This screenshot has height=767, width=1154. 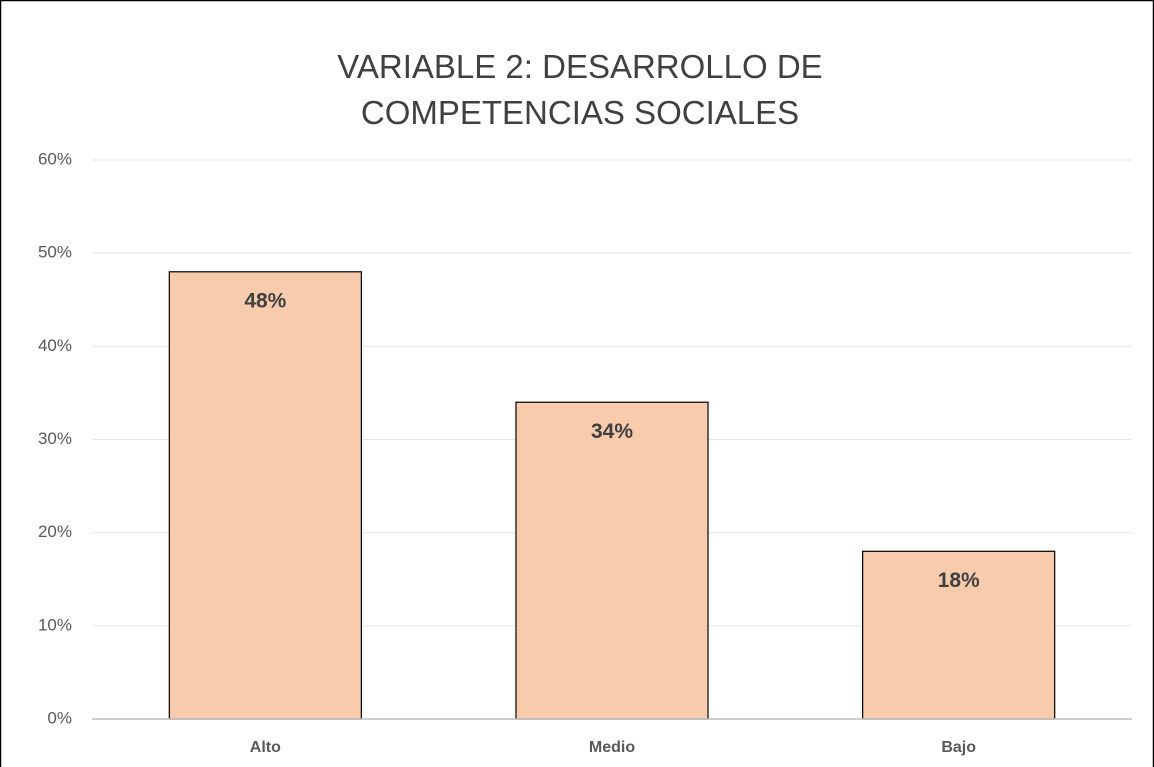 What do you see at coordinates (55, 438) in the screenshot?
I see `y-tick-label: 30%` at bounding box center [55, 438].